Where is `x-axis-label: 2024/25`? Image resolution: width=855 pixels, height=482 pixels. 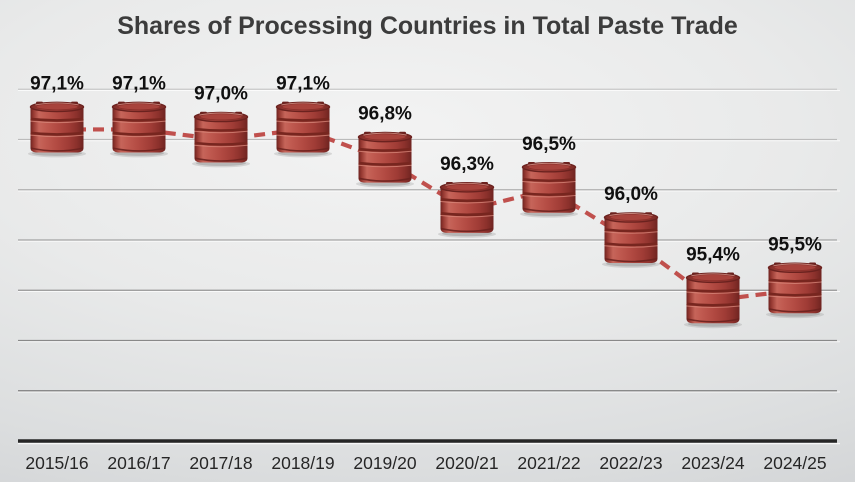
x-axis-label: 2024/25 is located at coordinates (794, 463).